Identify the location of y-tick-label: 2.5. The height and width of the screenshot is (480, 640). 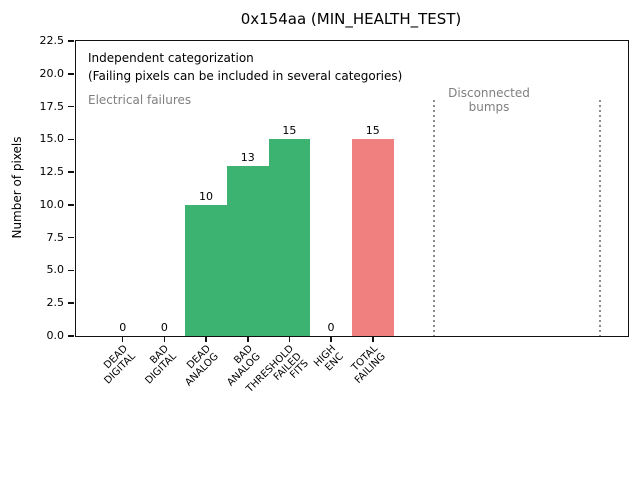
(55, 303).